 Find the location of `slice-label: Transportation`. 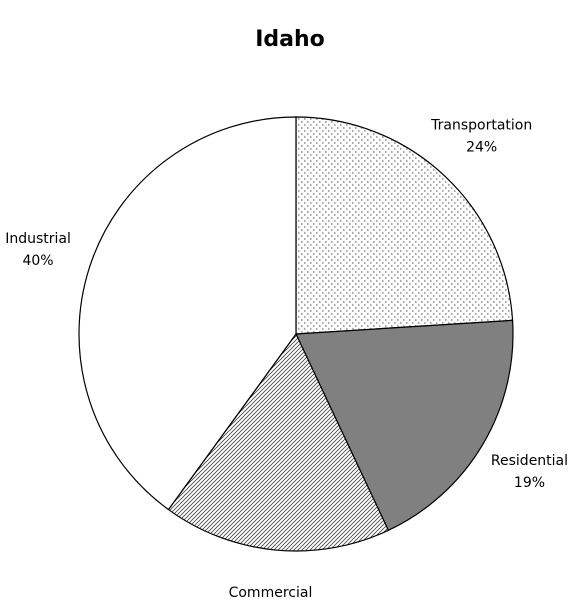

slice-label: Transportation is located at coordinates (481, 125).